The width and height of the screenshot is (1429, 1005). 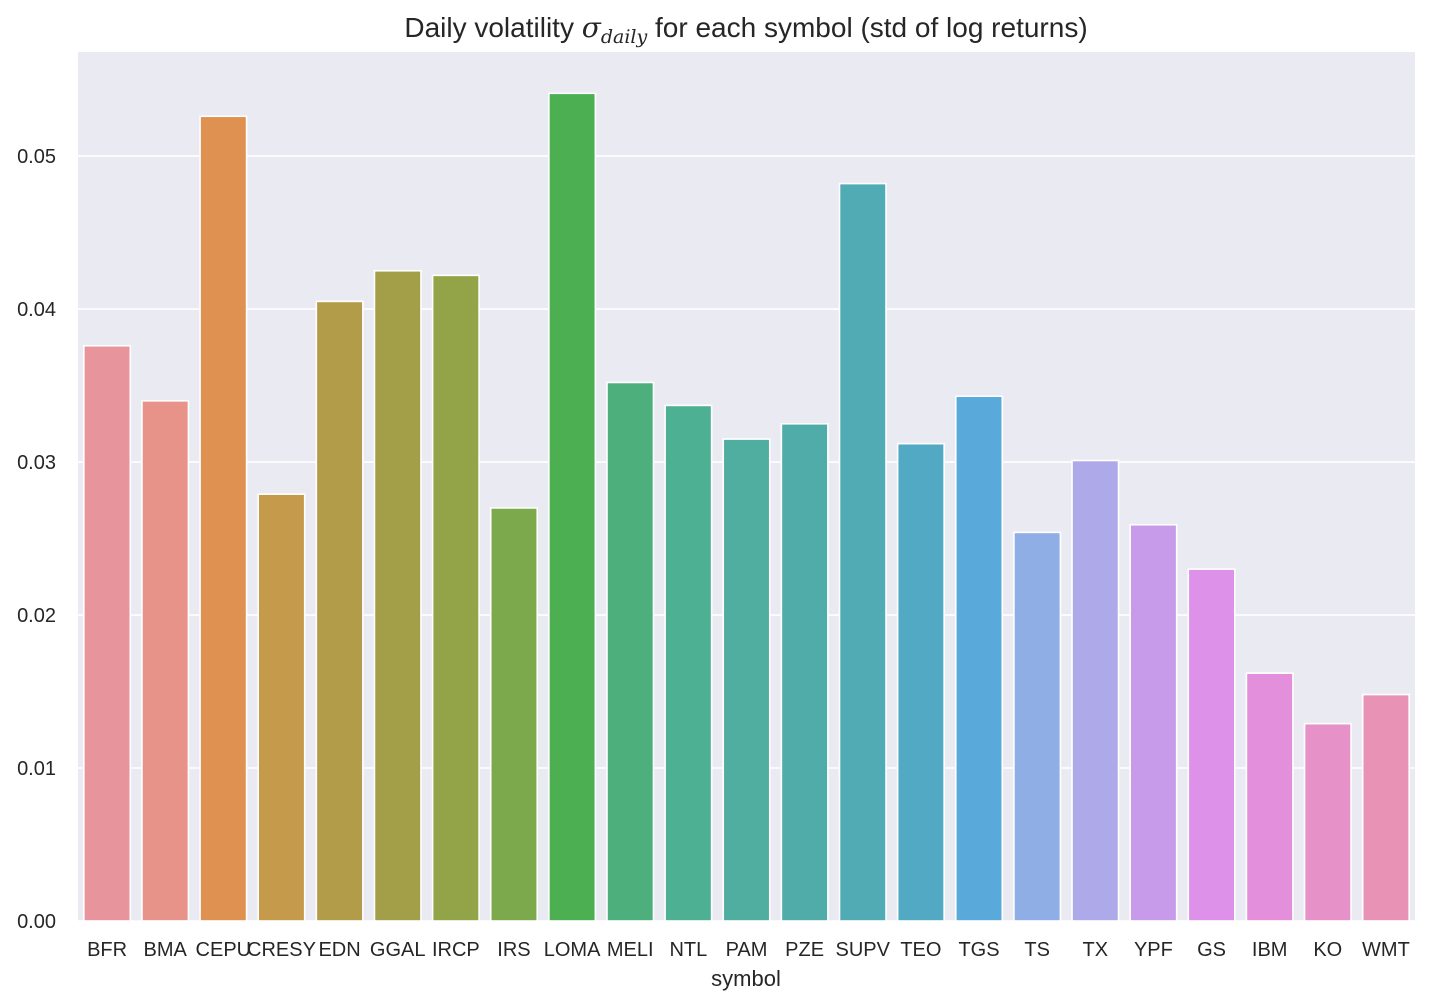 What do you see at coordinates (747, 950) in the screenshot?
I see `x-tick-label: PAM` at bounding box center [747, 950].